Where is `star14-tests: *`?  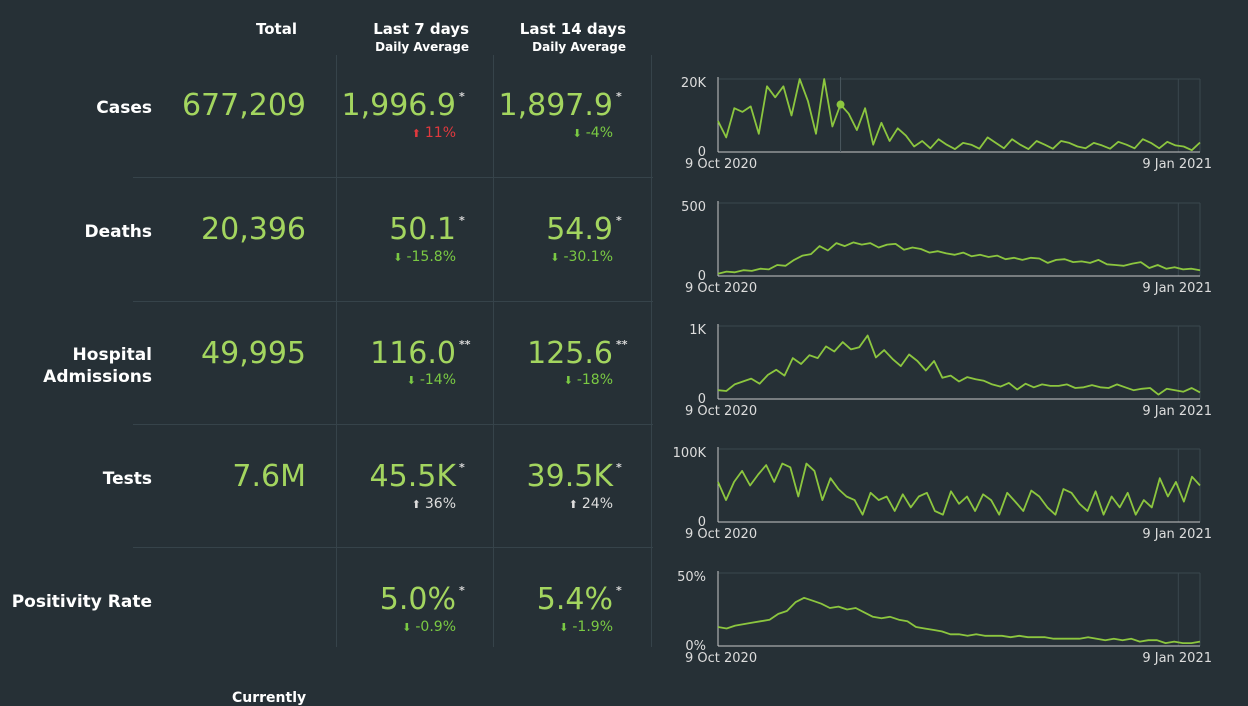
star14-tests: * is located at coordinates (619, 467).